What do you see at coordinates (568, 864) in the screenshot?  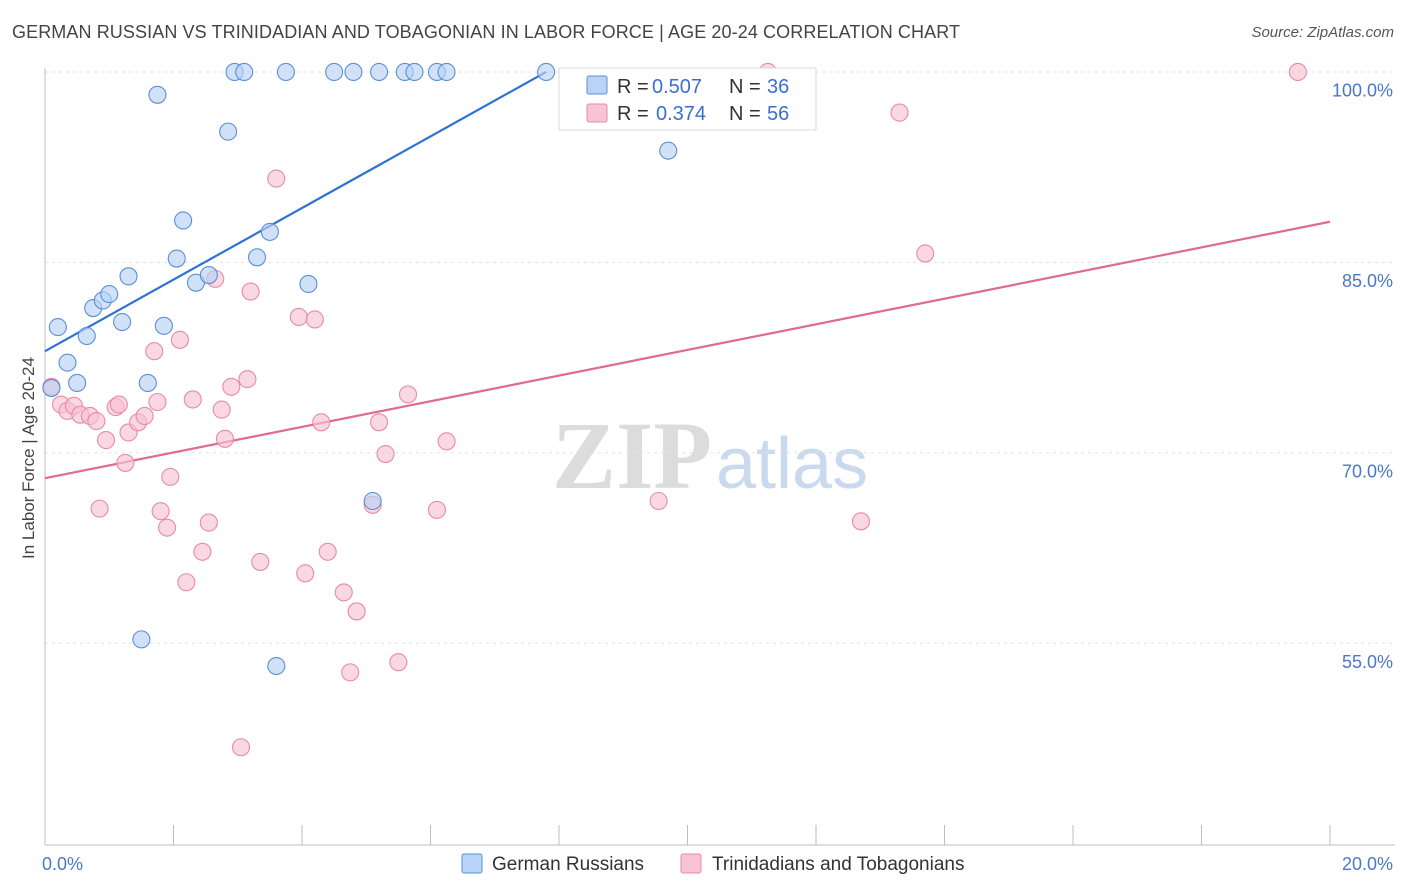 I see `legend-label-german-russians: German Russians` at bounding box center [568, 864].